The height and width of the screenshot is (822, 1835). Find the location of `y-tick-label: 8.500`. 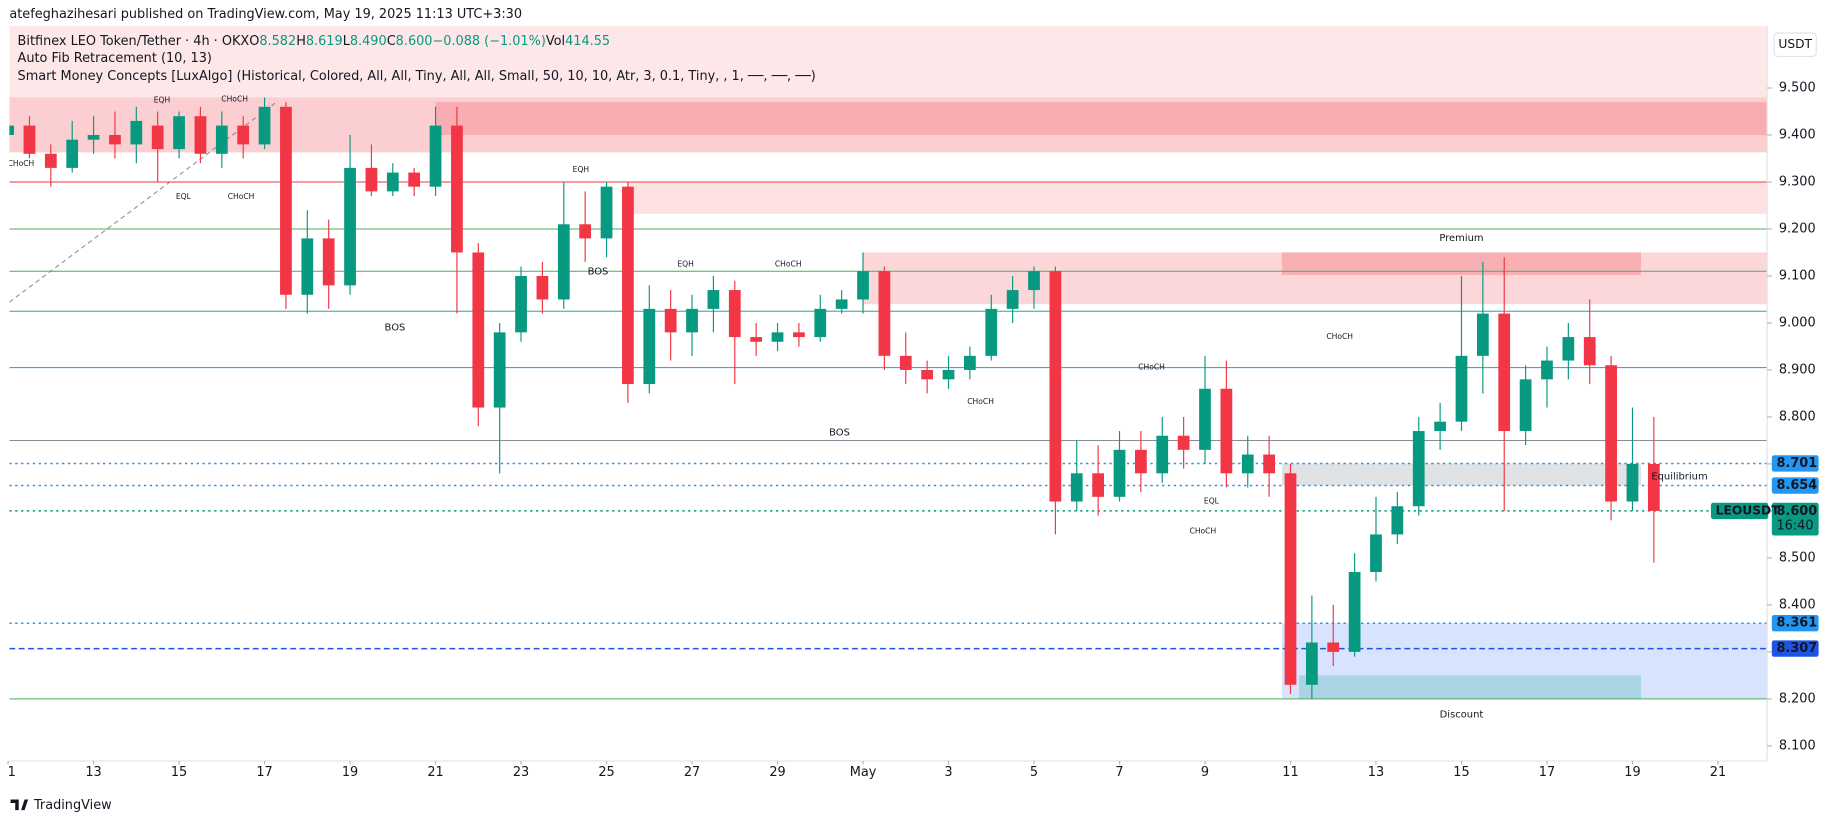

y-tick-label: 8.500 is located at coordinates (1797, 557).